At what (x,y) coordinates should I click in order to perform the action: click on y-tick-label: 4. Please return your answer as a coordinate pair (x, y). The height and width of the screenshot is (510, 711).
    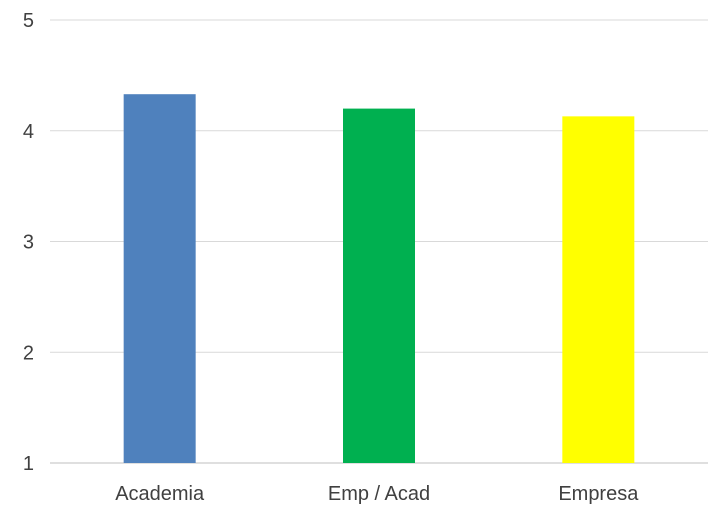
    Looking at the image, I should click on (28, 132).